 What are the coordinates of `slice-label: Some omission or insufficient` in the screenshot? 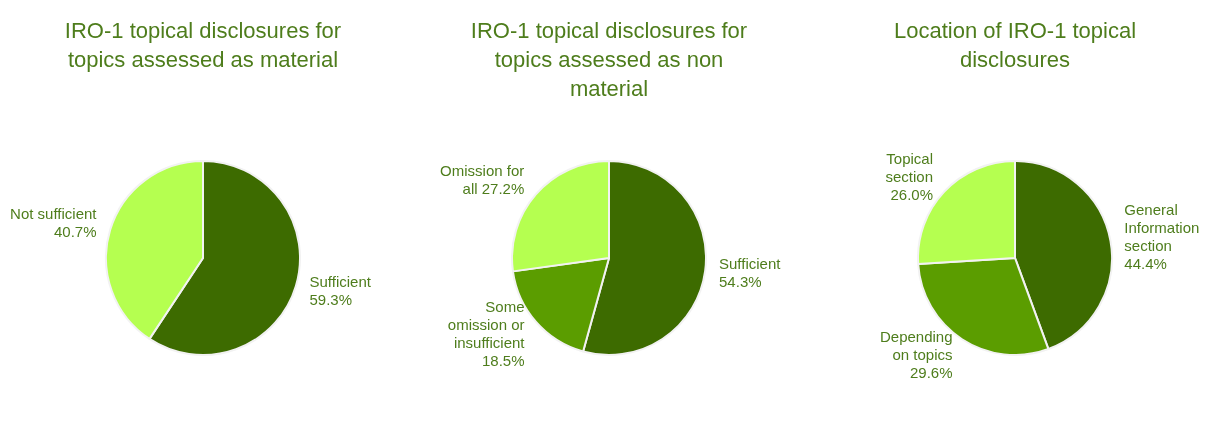 It's located at (486, 325).